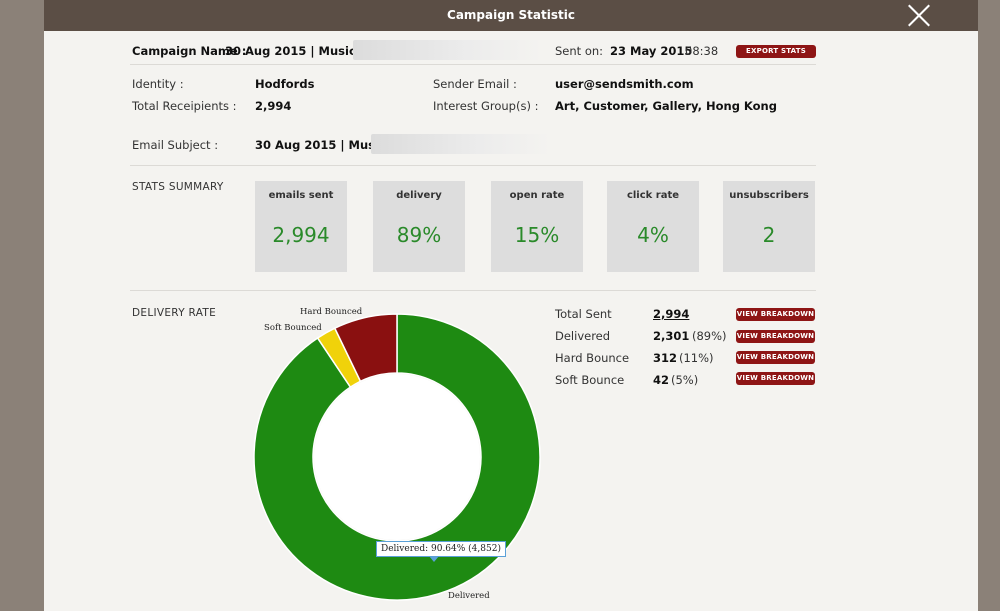 This screenshot has height=611, width=1000. I want to click on delivery-rate-title: DELIVERY RATE, so click(174, 313).